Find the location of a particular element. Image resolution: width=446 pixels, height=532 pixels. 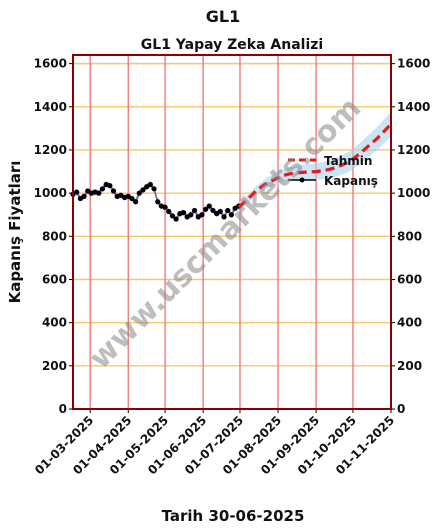

tahmin-line is located at coordinates (315, 165).